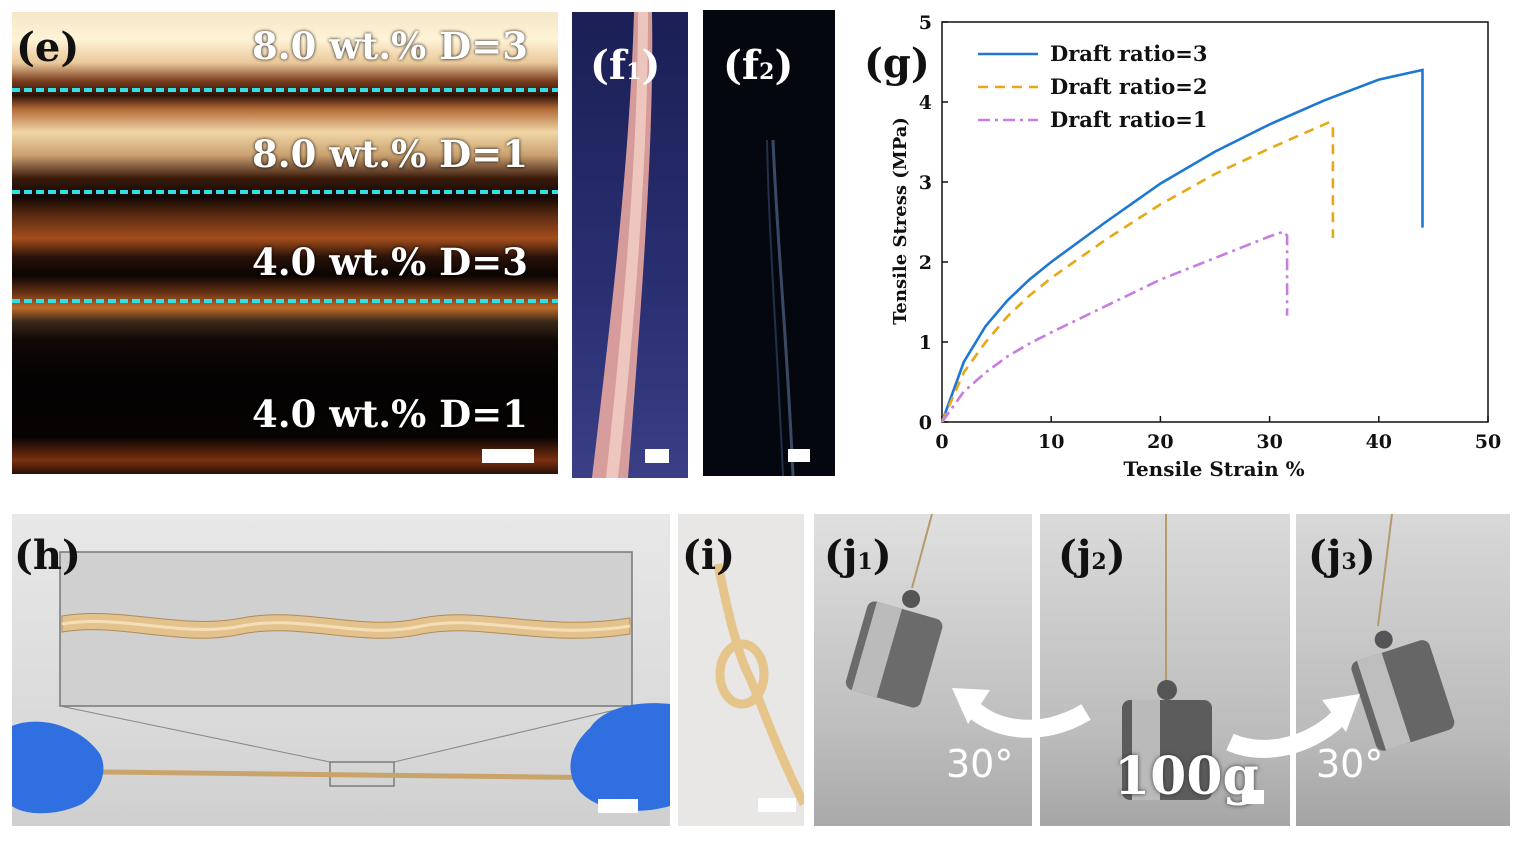 The width and height of the screenshot is (1529, 846). What do you see at coordinates (625, 65) in the screenshot?
I see `panel-label-f1: (f1)` at bounding box center [625, 65].